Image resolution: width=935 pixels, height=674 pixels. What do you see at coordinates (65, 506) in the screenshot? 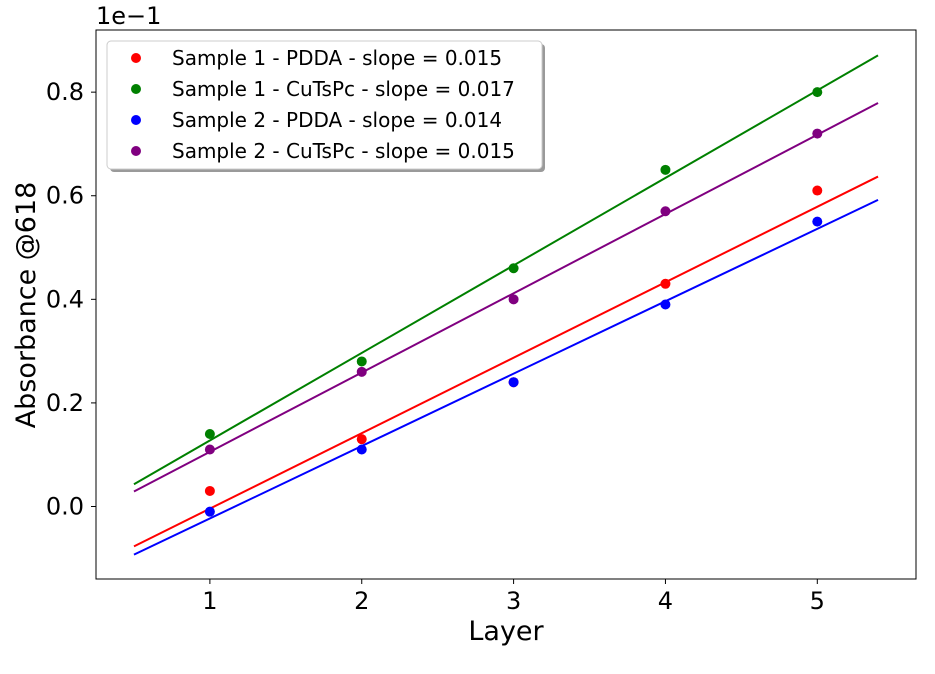
I see `y-tick-label: 0.0` at bounding box center [65, 506].